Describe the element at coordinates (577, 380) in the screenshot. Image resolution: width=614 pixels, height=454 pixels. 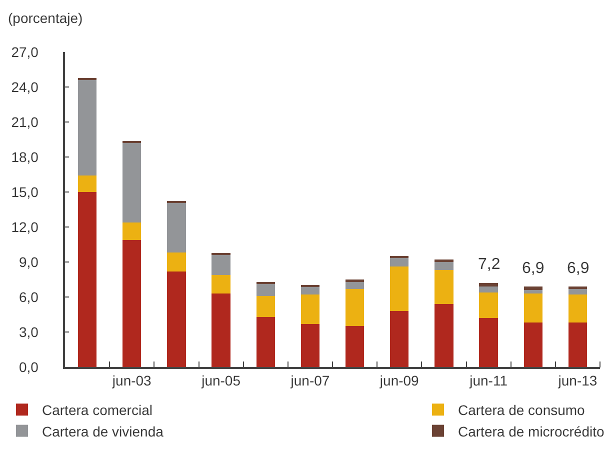
I see `x-tick-label: jun-13` at that location.